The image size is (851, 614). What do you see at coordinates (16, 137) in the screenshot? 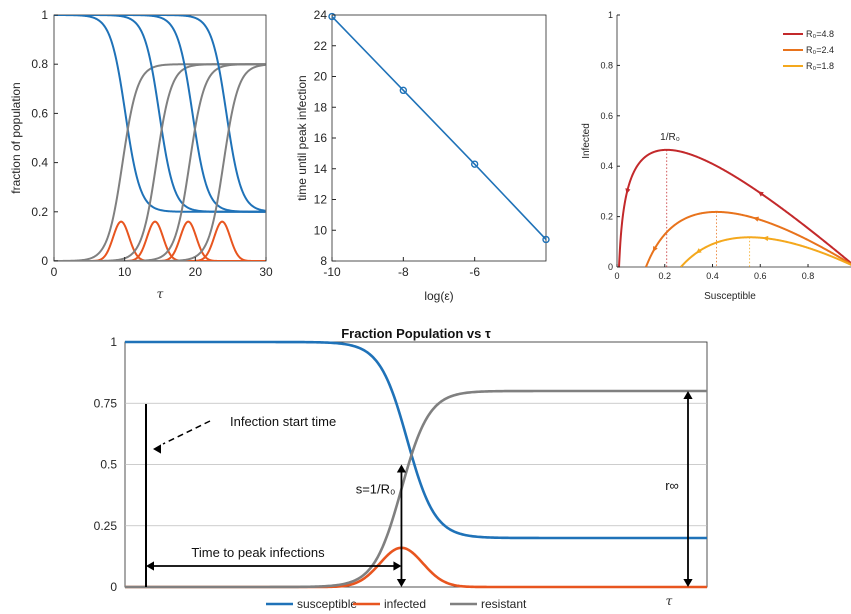
I see `panel1-ylabel: fraction of population` at bounding box center [16, 137].